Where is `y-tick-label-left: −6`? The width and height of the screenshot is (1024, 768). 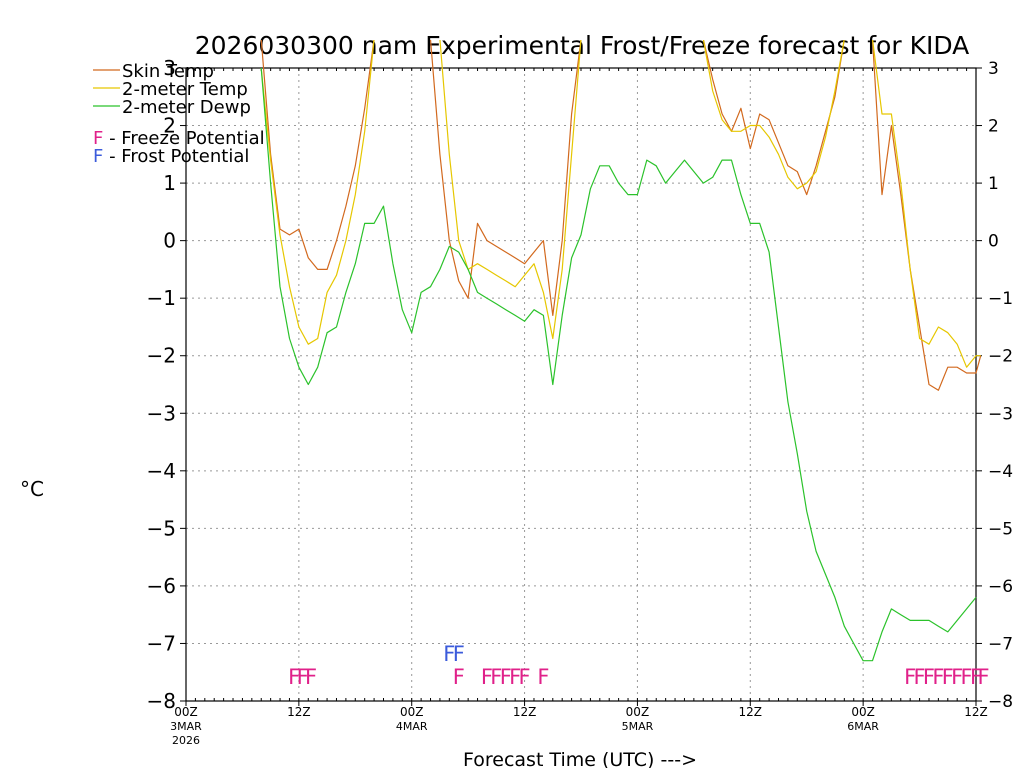 y-tick-label-left: −6 is located at coordinates (161, 586).